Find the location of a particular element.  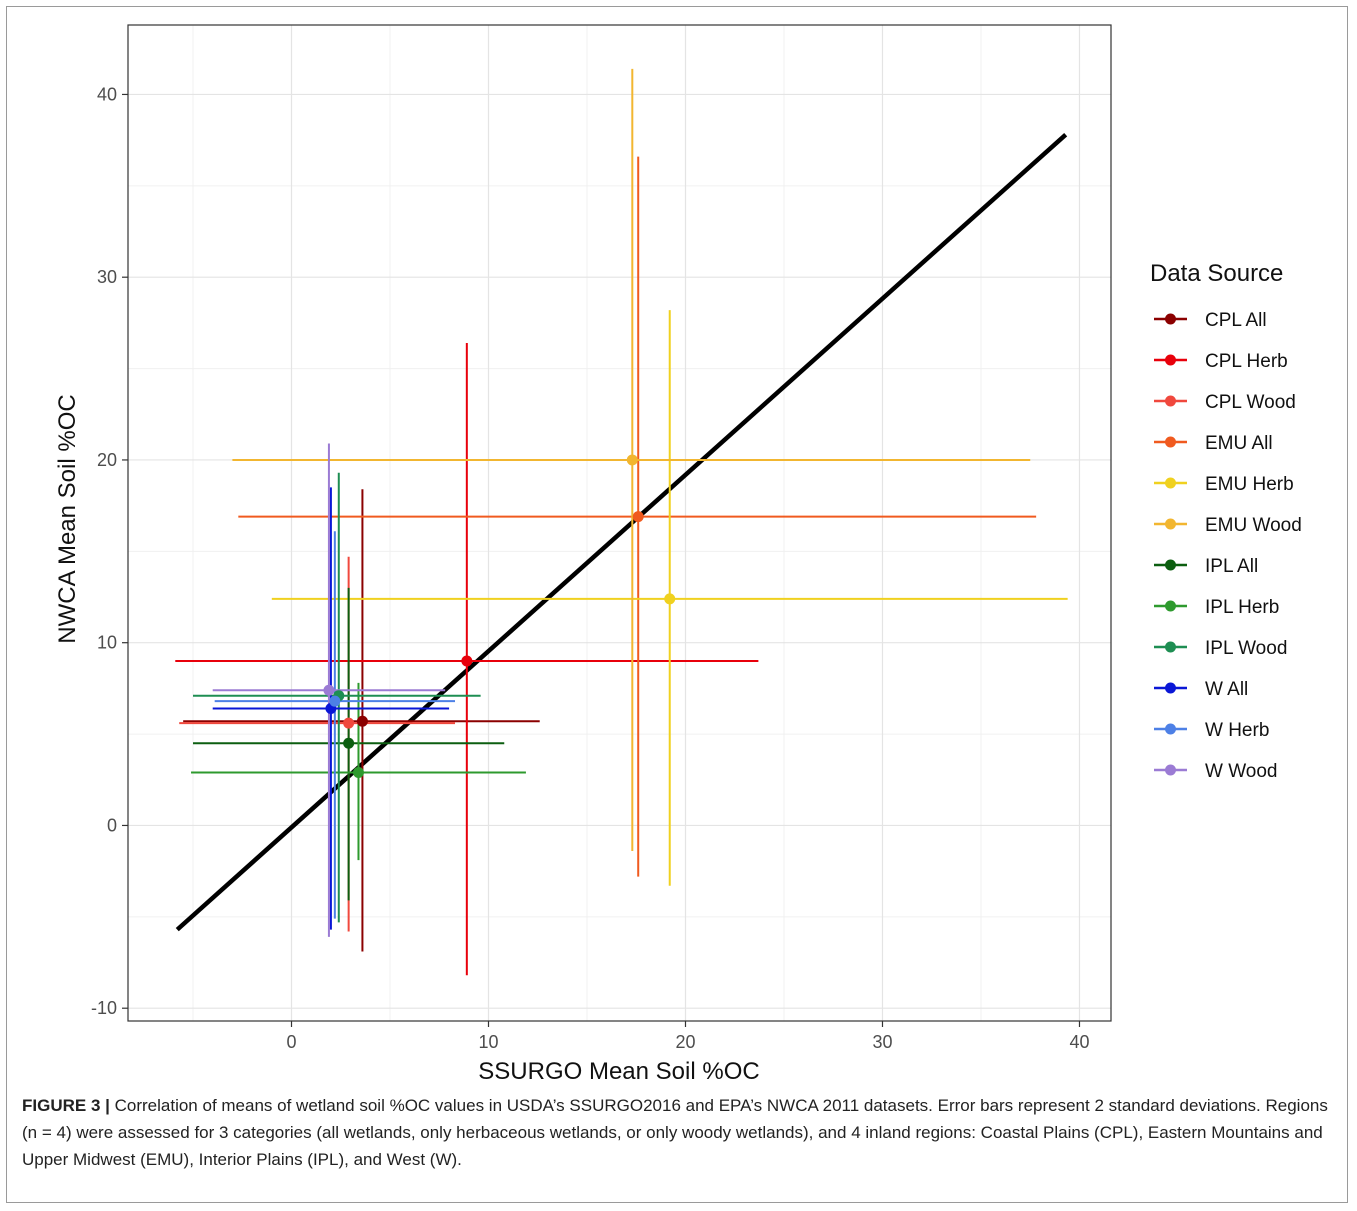

legend-label: EMU All is located at coordinates (1239, 443).